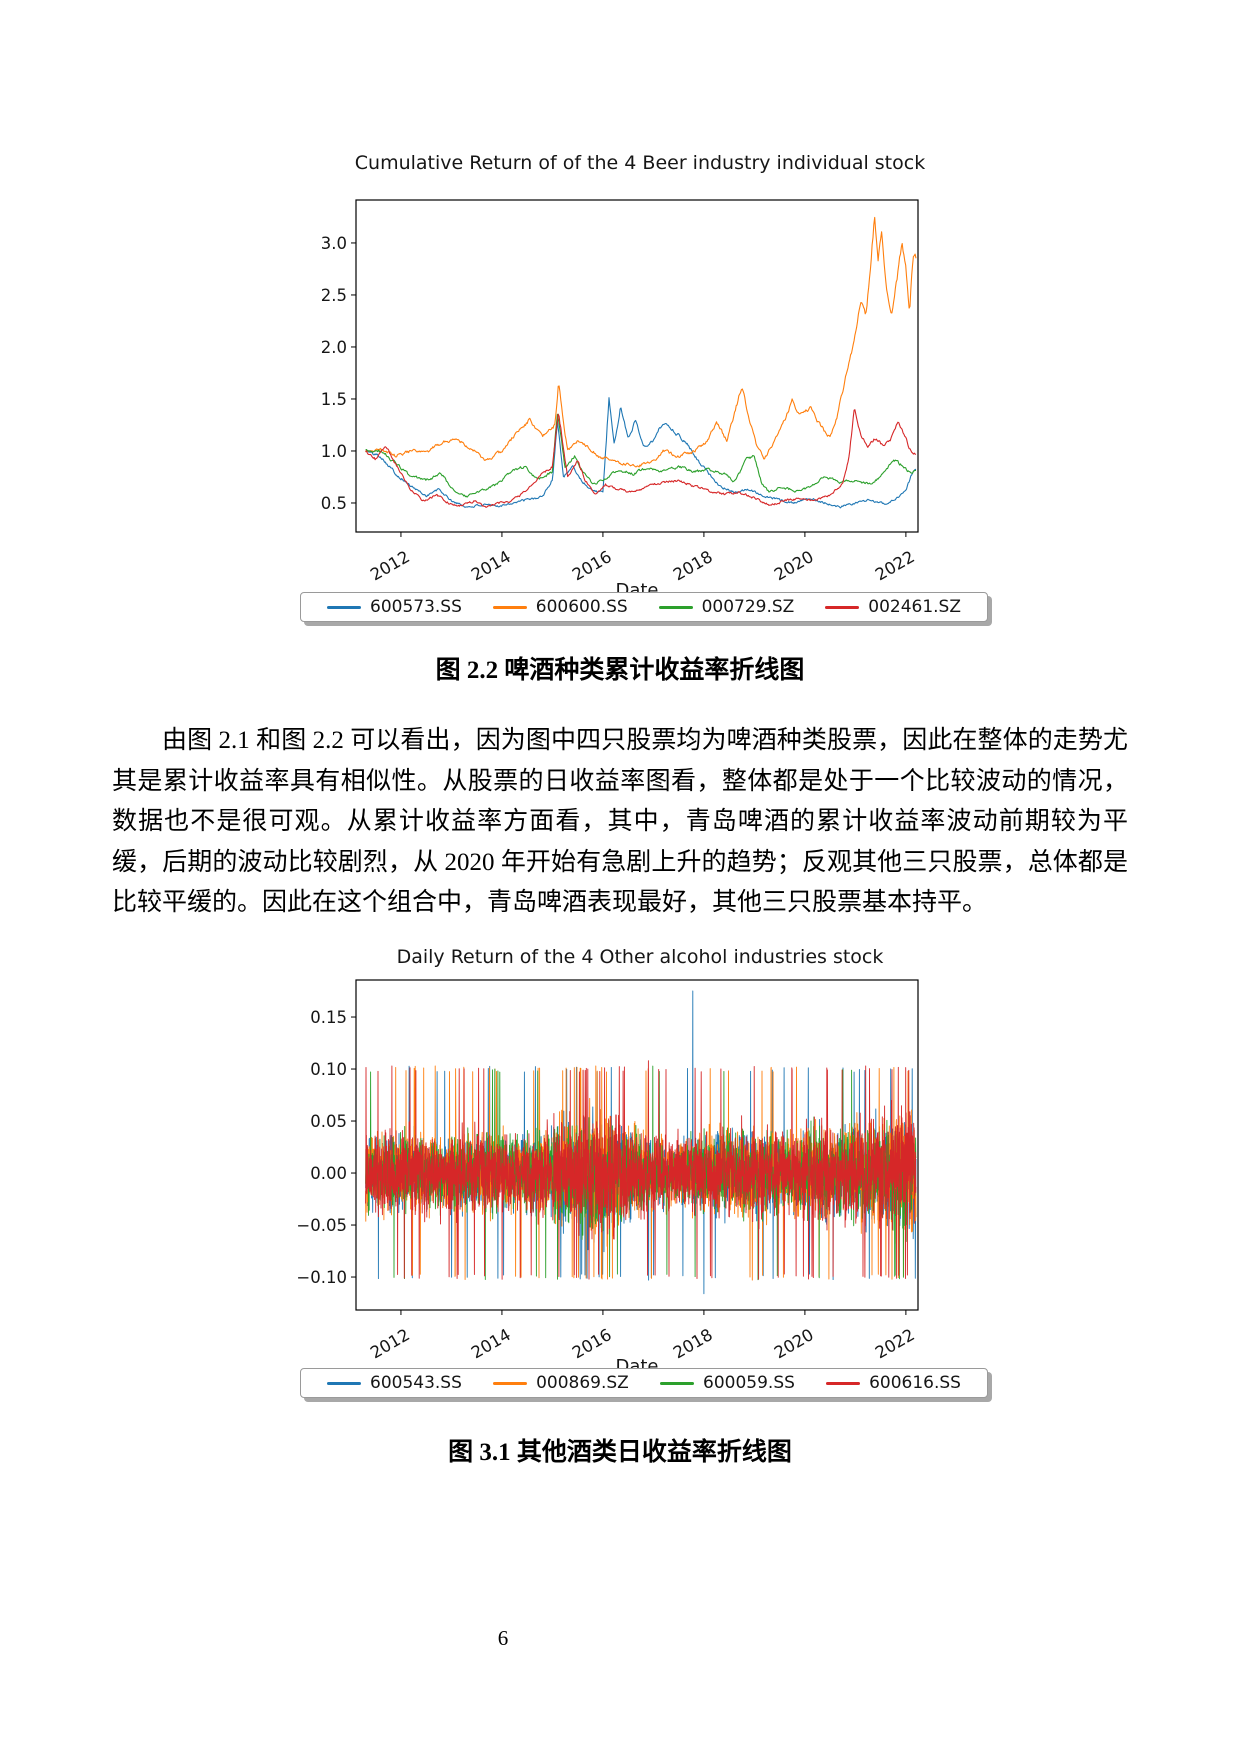 This screenshot has height=1754, width=1240. Describe the element at coordinates (328, 1017) in the screenshot. I see `y-tick-label: 0.15` at that location.